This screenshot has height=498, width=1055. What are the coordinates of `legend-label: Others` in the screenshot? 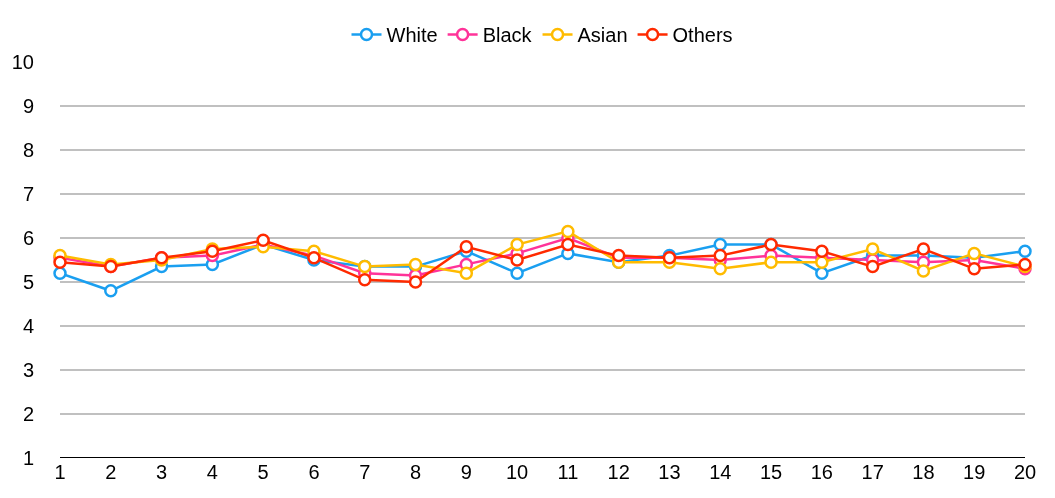 It's located at (702, 35).